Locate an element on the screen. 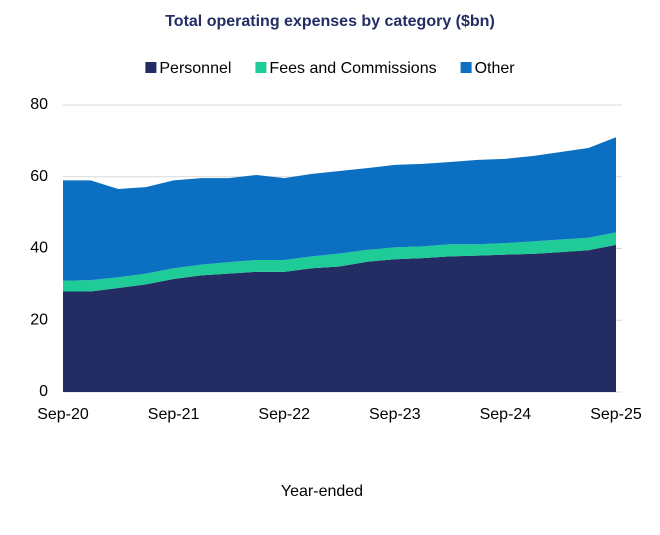 The height and width of the screenshot is (535, 660). x-tick-label: Sep-24 is located at coordinates (506, 414).